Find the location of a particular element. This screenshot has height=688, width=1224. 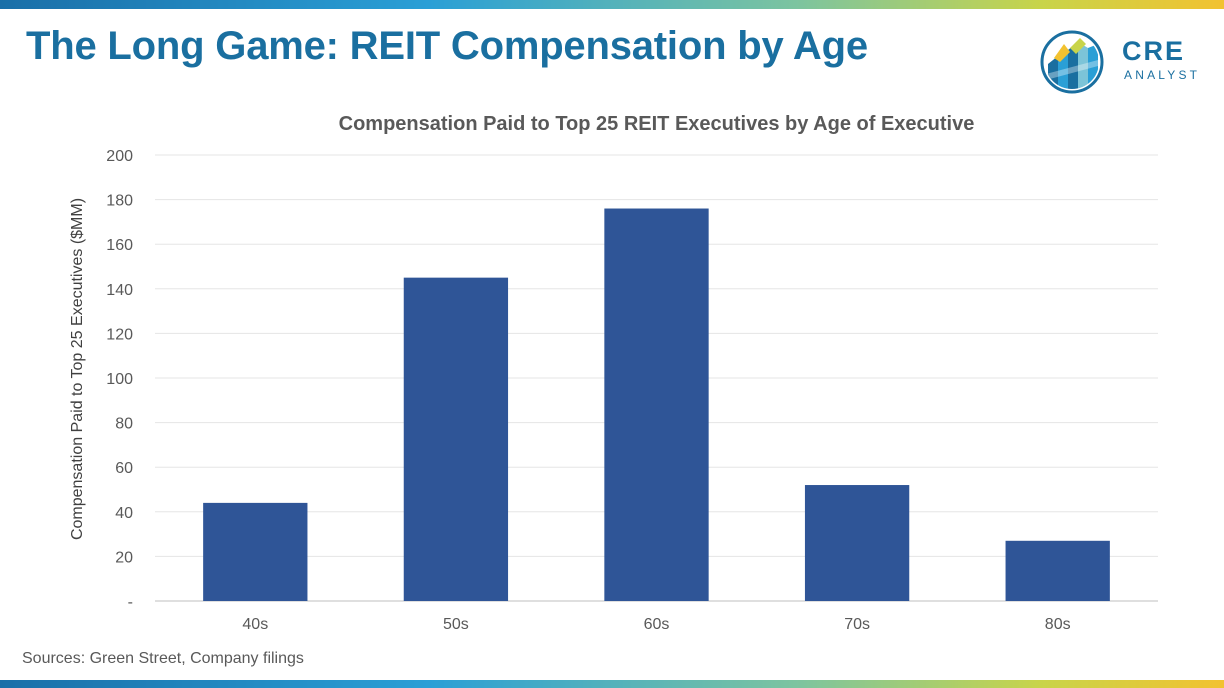

y-tick-label: 100 is located at coordinates (119, 379).